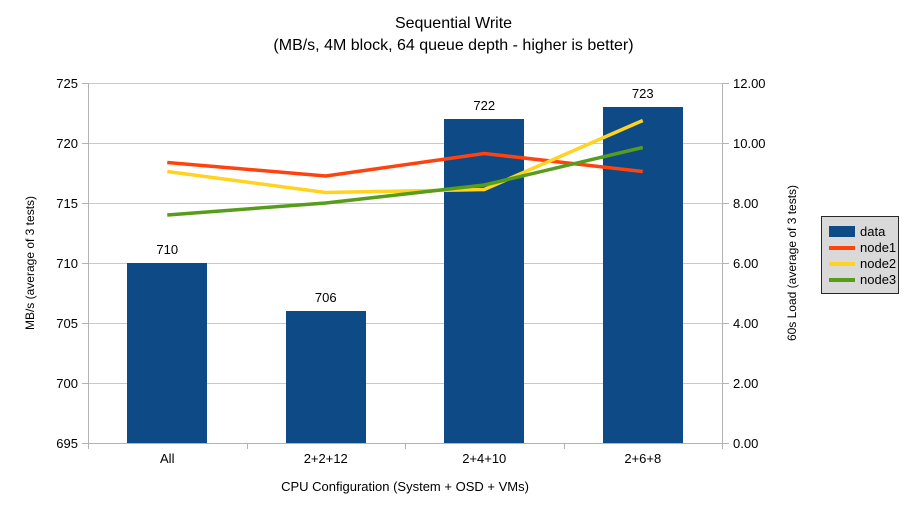  What do you see at coordinates (749, 143) in the screenshot?
I see `y-tick-label-right: 10.00` at bounding box center [749, 143].